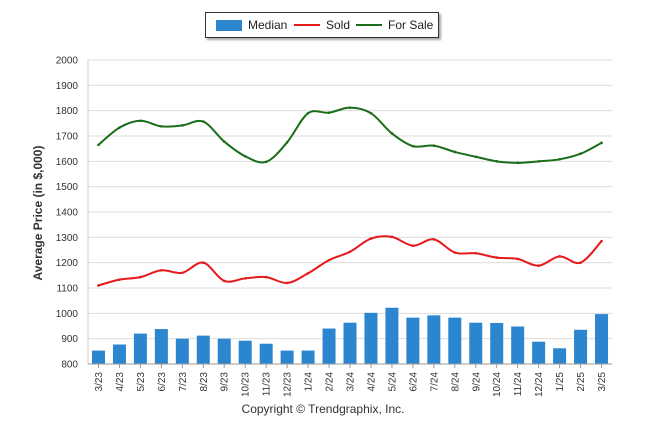 The image size is (646, 434). Describe the element at coordinates (539, 384) in the screenshot. I see `x-tick-label: 12/24` at that location.